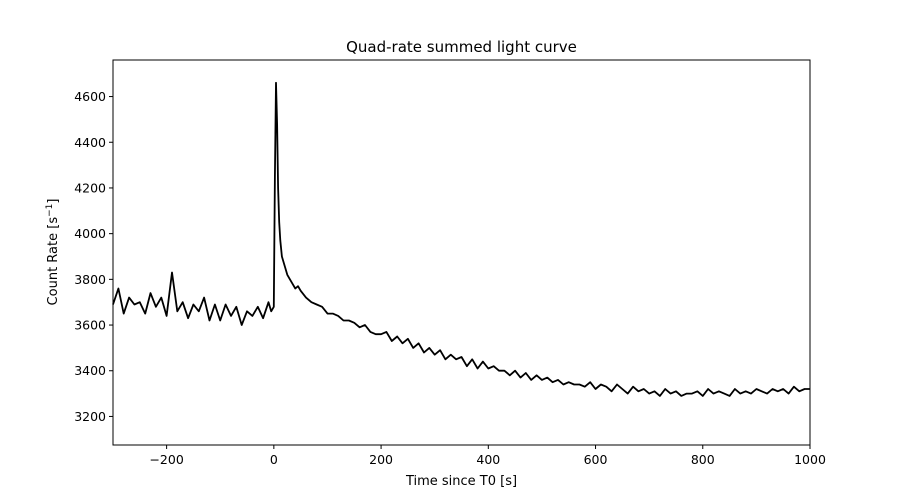  Describe the element at coordinates (703, 459) in the screenshot. I see `x-tick-label: 800` at that location.